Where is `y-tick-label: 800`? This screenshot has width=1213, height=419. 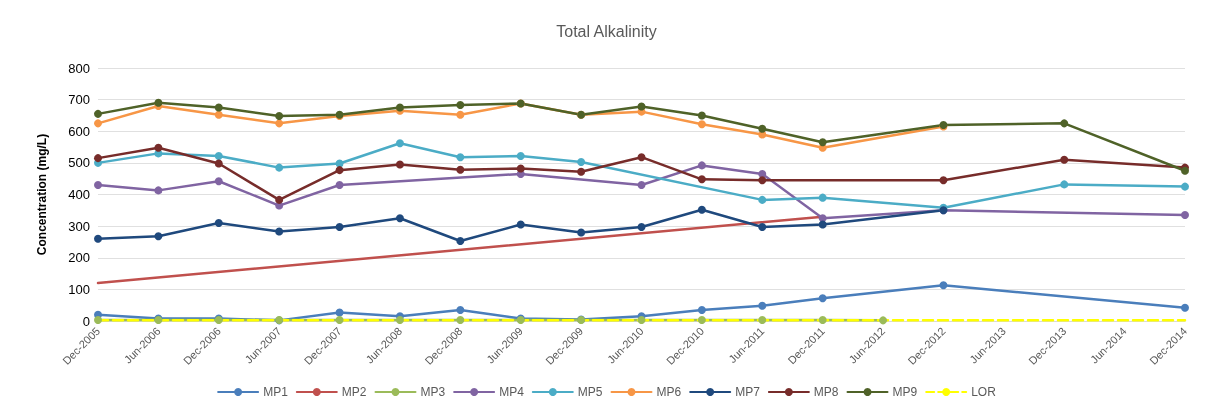
y-tick-label: 800 is located at coordinates (79, 68).